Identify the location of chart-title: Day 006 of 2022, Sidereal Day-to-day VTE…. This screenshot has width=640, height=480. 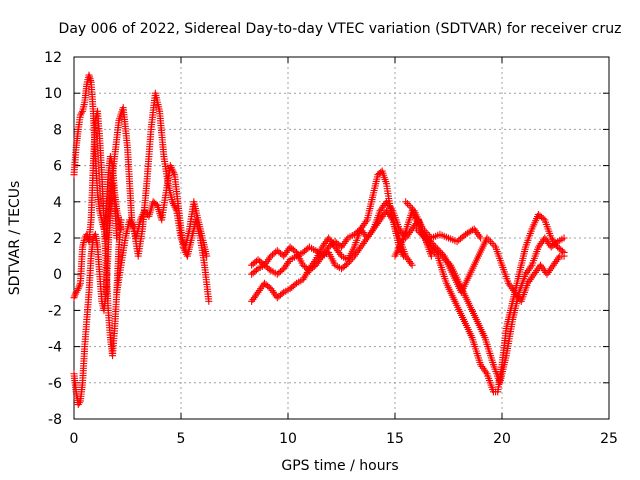
(340, 29).